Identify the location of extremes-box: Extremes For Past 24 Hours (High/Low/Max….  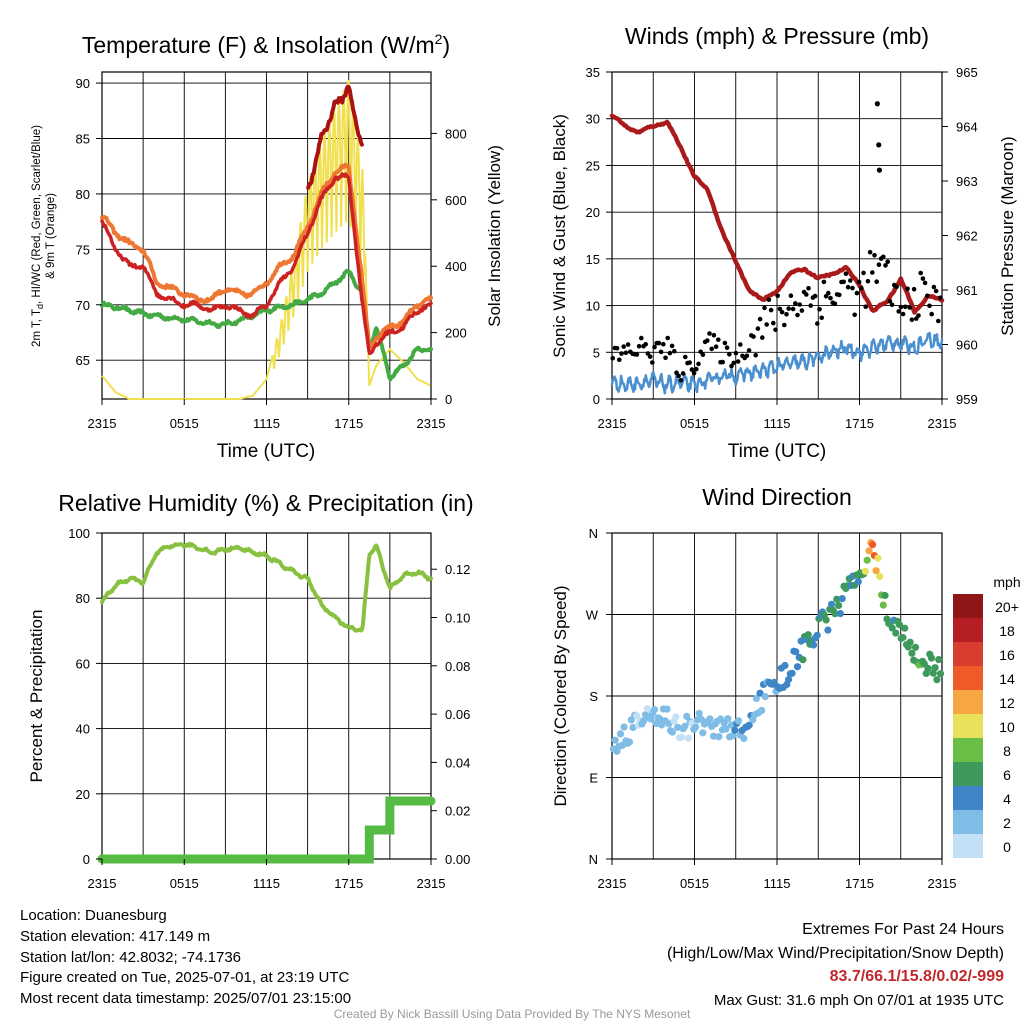
(835, 965).